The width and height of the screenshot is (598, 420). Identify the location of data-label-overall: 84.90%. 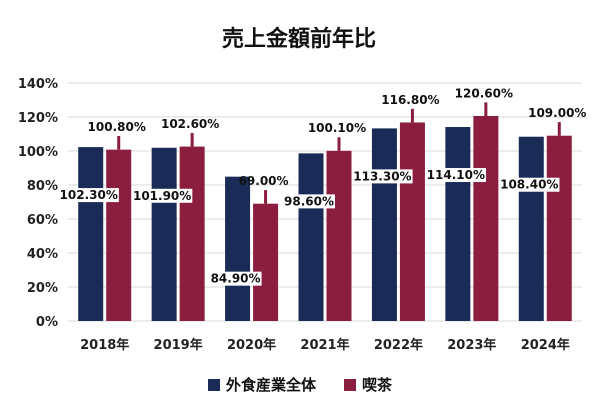
(236, 279).